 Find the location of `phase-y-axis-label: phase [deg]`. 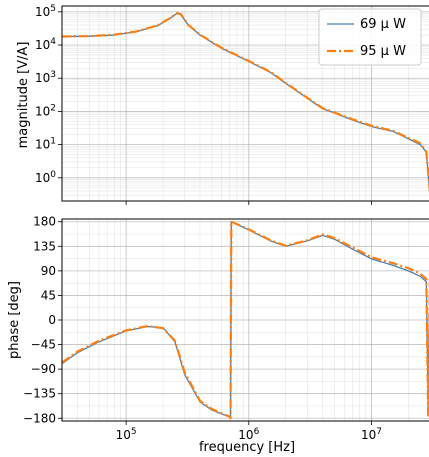

phase-y-axis-label: phase [deg] is located at coordinates (14, 320).